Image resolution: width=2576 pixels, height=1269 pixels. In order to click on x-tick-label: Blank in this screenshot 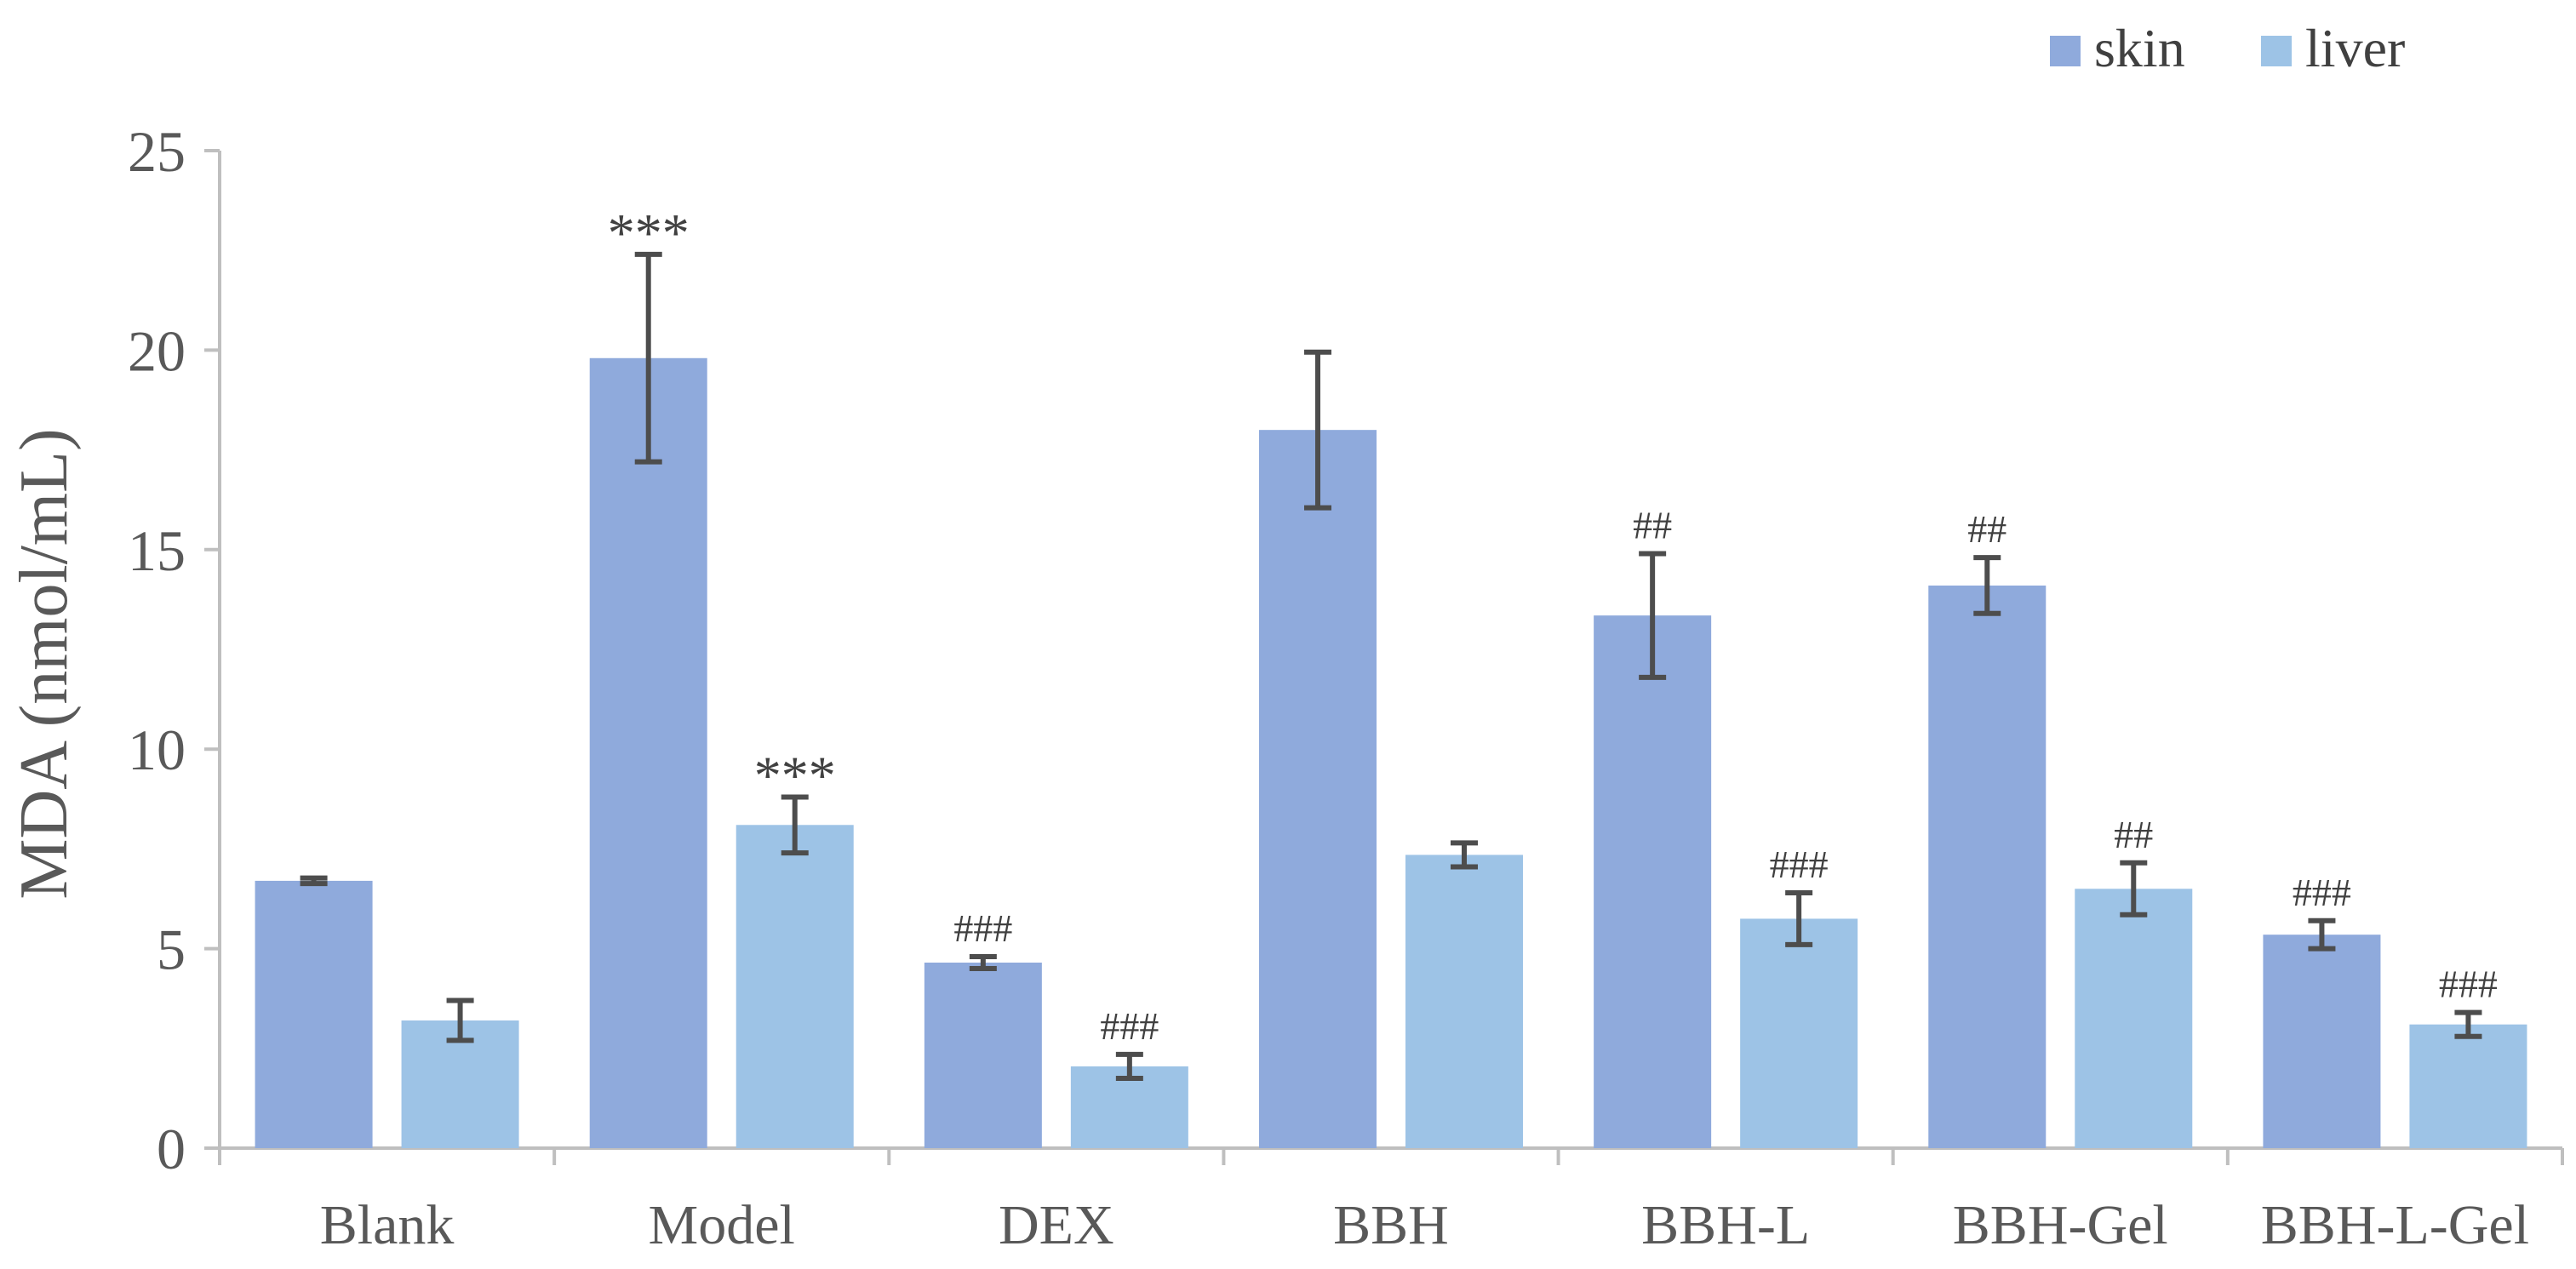, I will do `click(387, 1225)`.